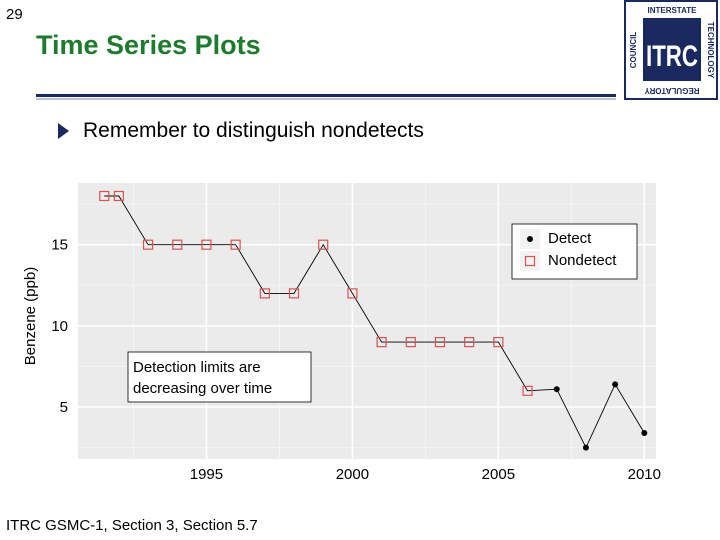 This screenshot has width=720, height=540. Describe the element at coordinates (132, 525) in the screenshot. I see `footer-text: ITRC GSMC-1, Section 3, Section 5.7` at that location.